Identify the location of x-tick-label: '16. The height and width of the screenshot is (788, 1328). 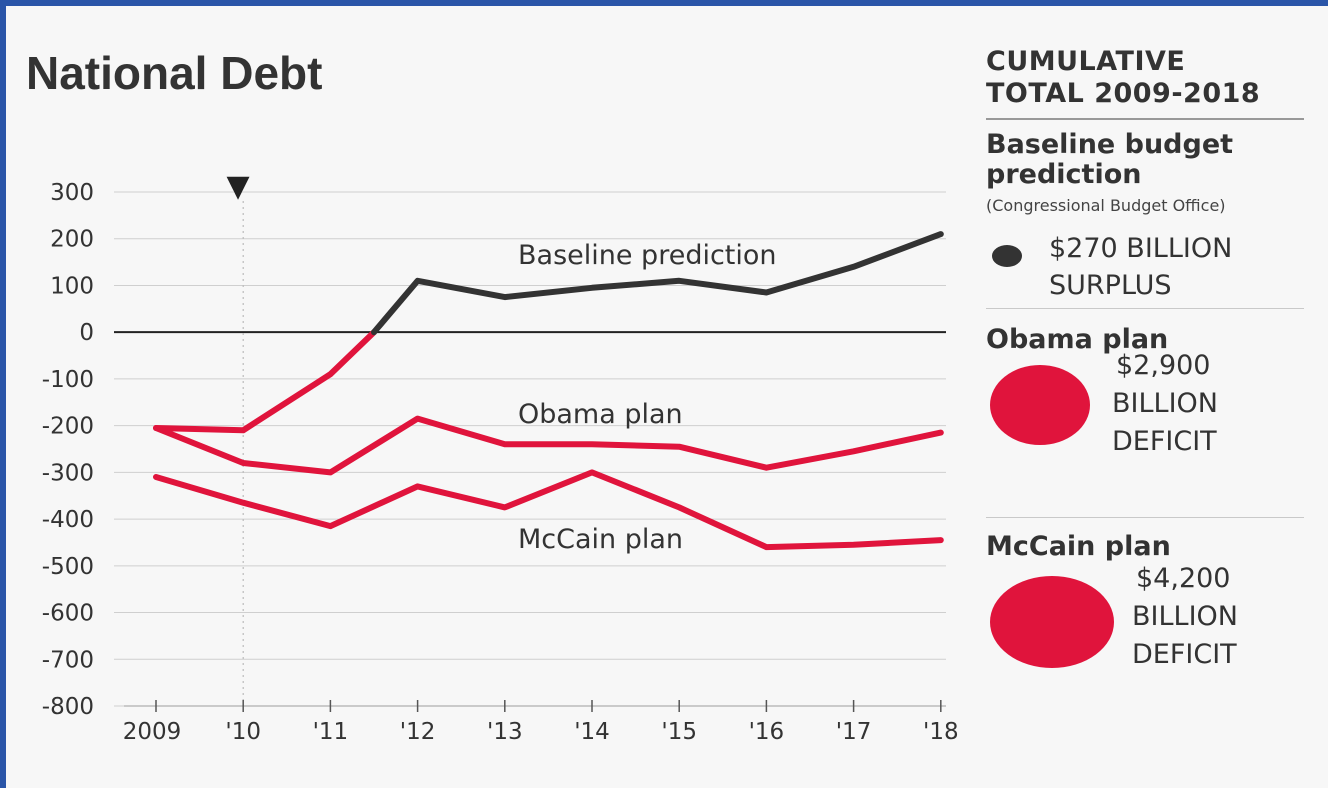
(767, 732).